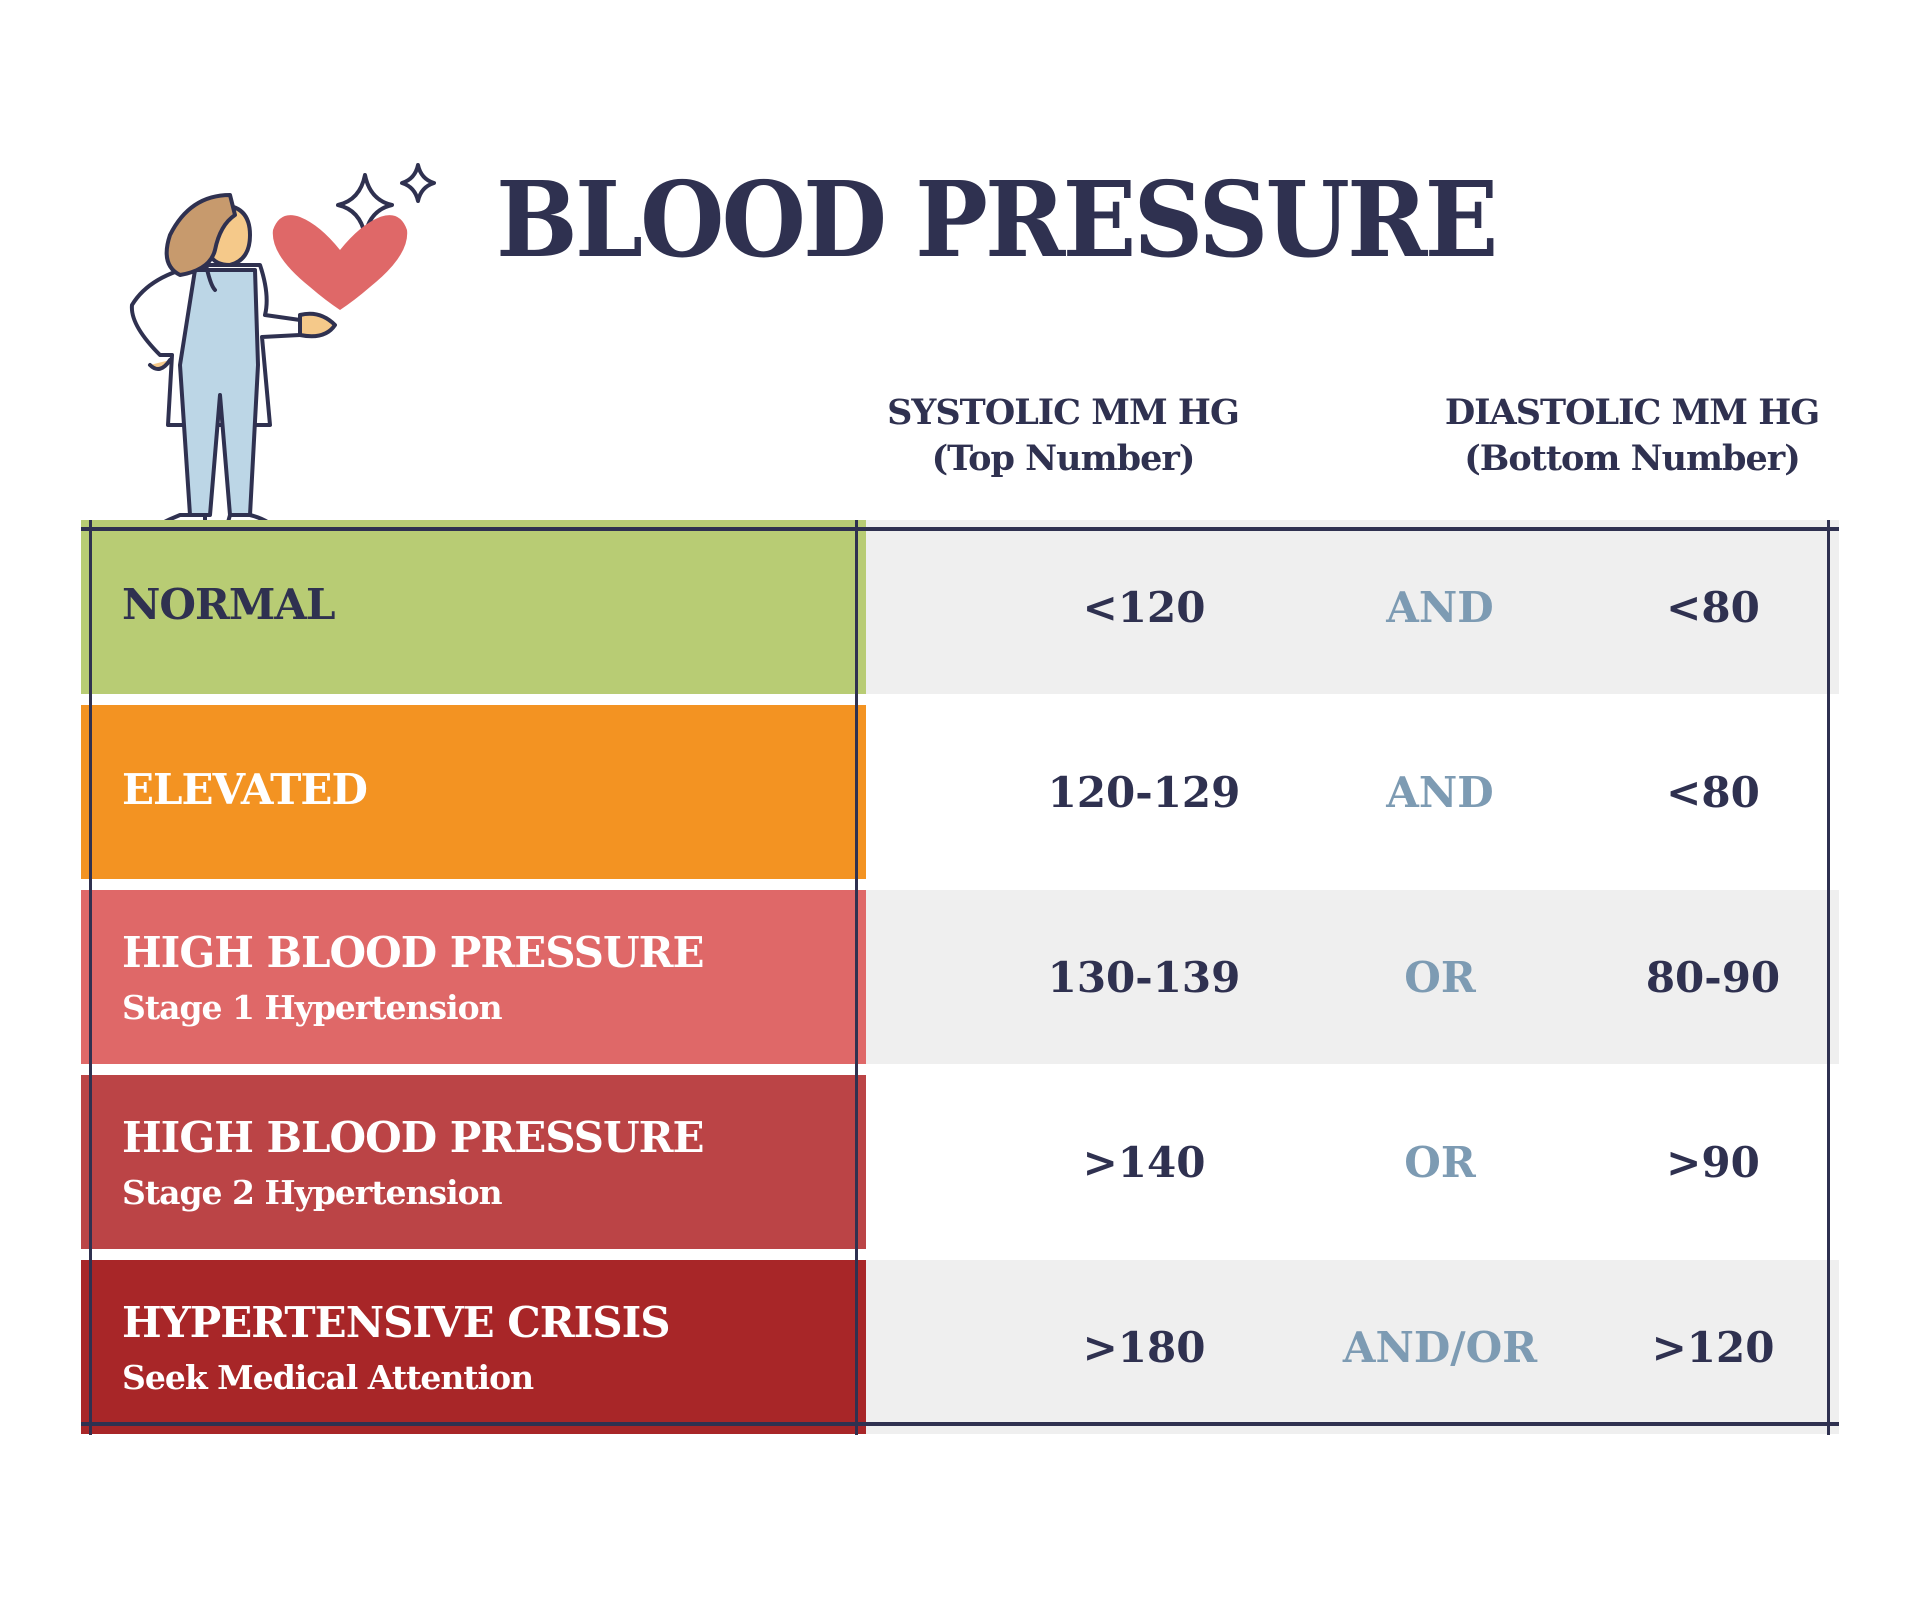  What do you see at coordinates (1144, 792) in the screenshot?
I see `systolic-value: 120-129` at bounding box center [1144, 792].